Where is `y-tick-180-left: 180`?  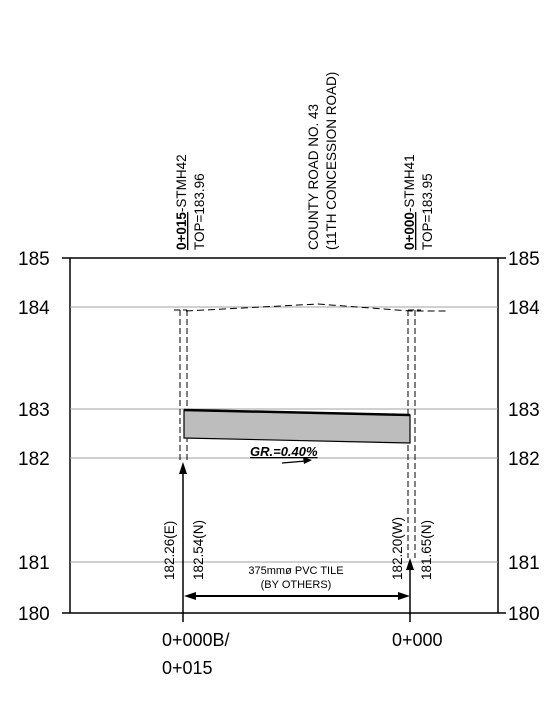
y-tick-180-left: 180 is located at coordinates (34, 614).